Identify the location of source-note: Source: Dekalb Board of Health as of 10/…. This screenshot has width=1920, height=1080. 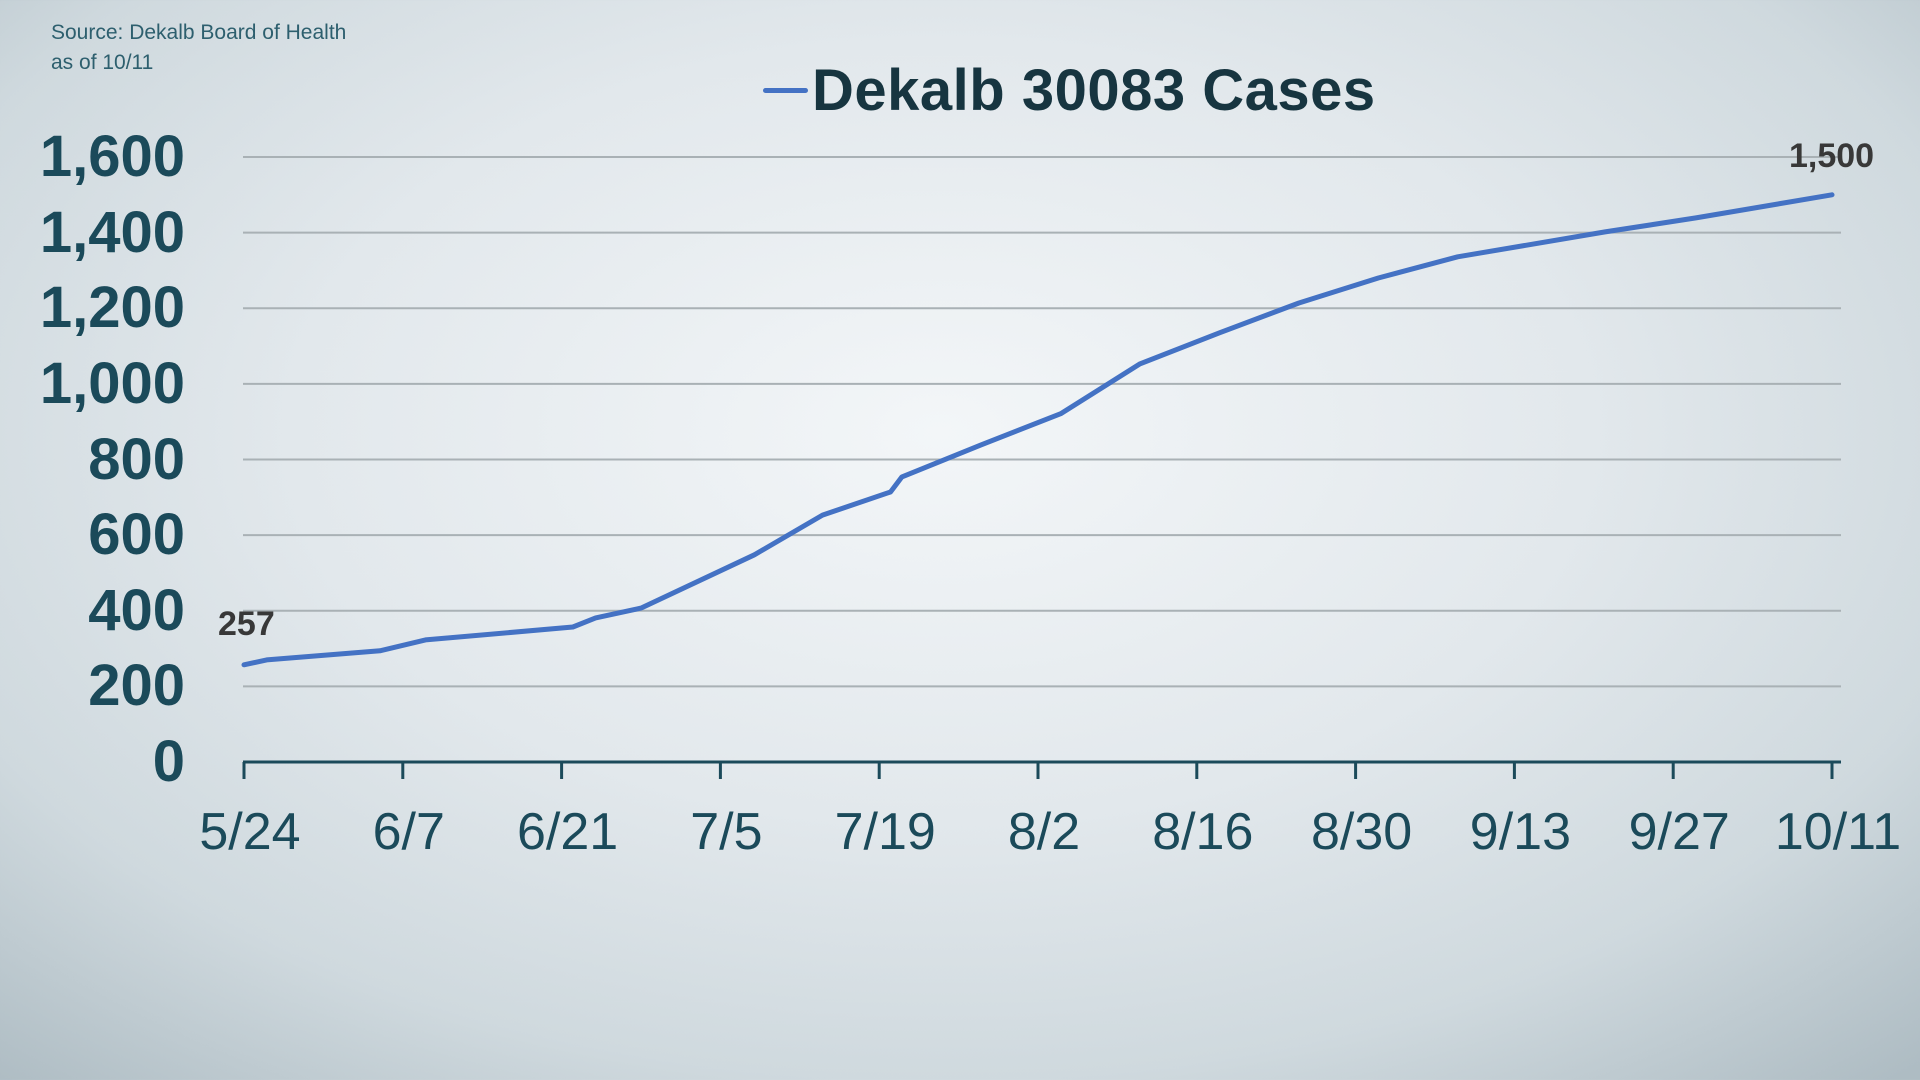
(198, 48).